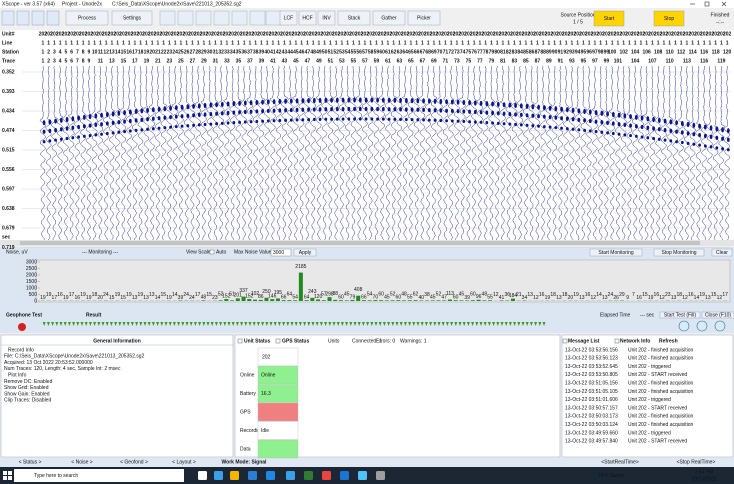 Image resolution: width=734 pixels, height=484 pixels. Describe the element at coordinates (134, 462) in the screenshot. I see `status-tab: < Geofond >` at that location.